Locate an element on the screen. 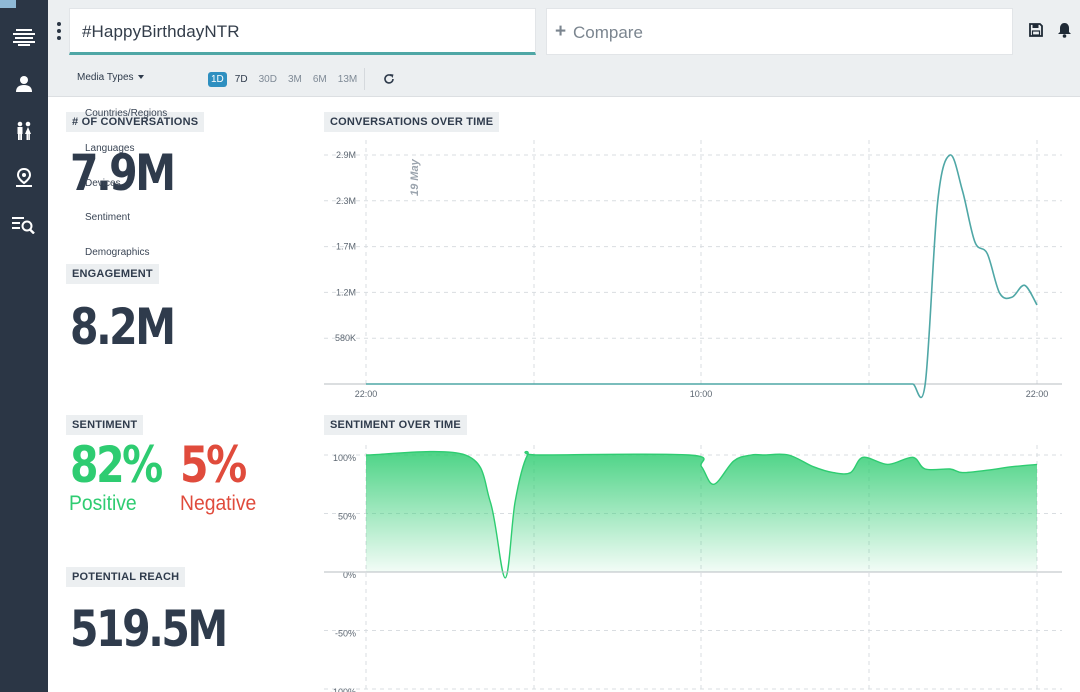 Image resolution: width=1080 pixels, height=692 pixels. conversations-x-ticks: 22:00 10:00 22:00 is located at coordinates (702, 394).